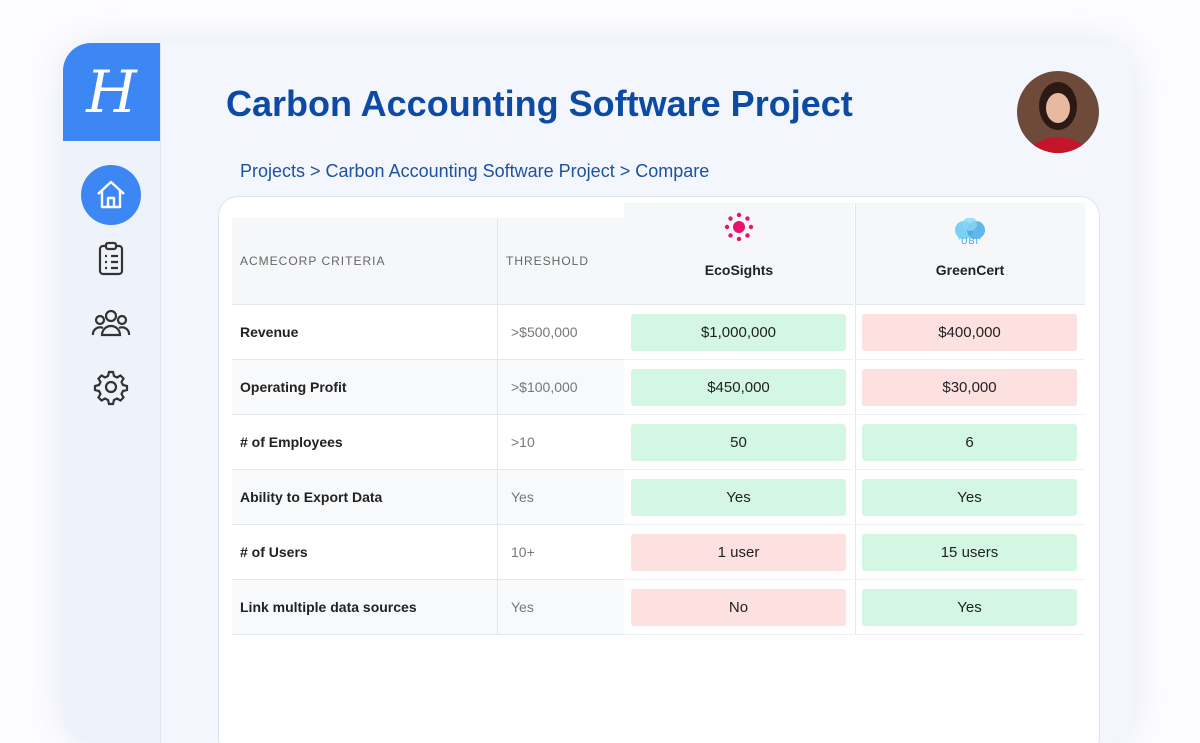 Image resolution: width=1200 pixels, height=743 pixels. I want to click on result-pass: 6, so click(969, 442).